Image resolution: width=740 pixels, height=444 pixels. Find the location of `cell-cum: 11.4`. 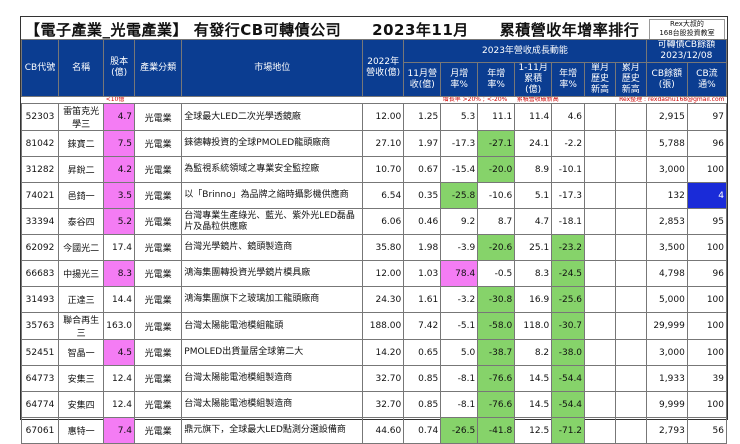

cell-cum: 11.4 is located at coordinates (533, 117).